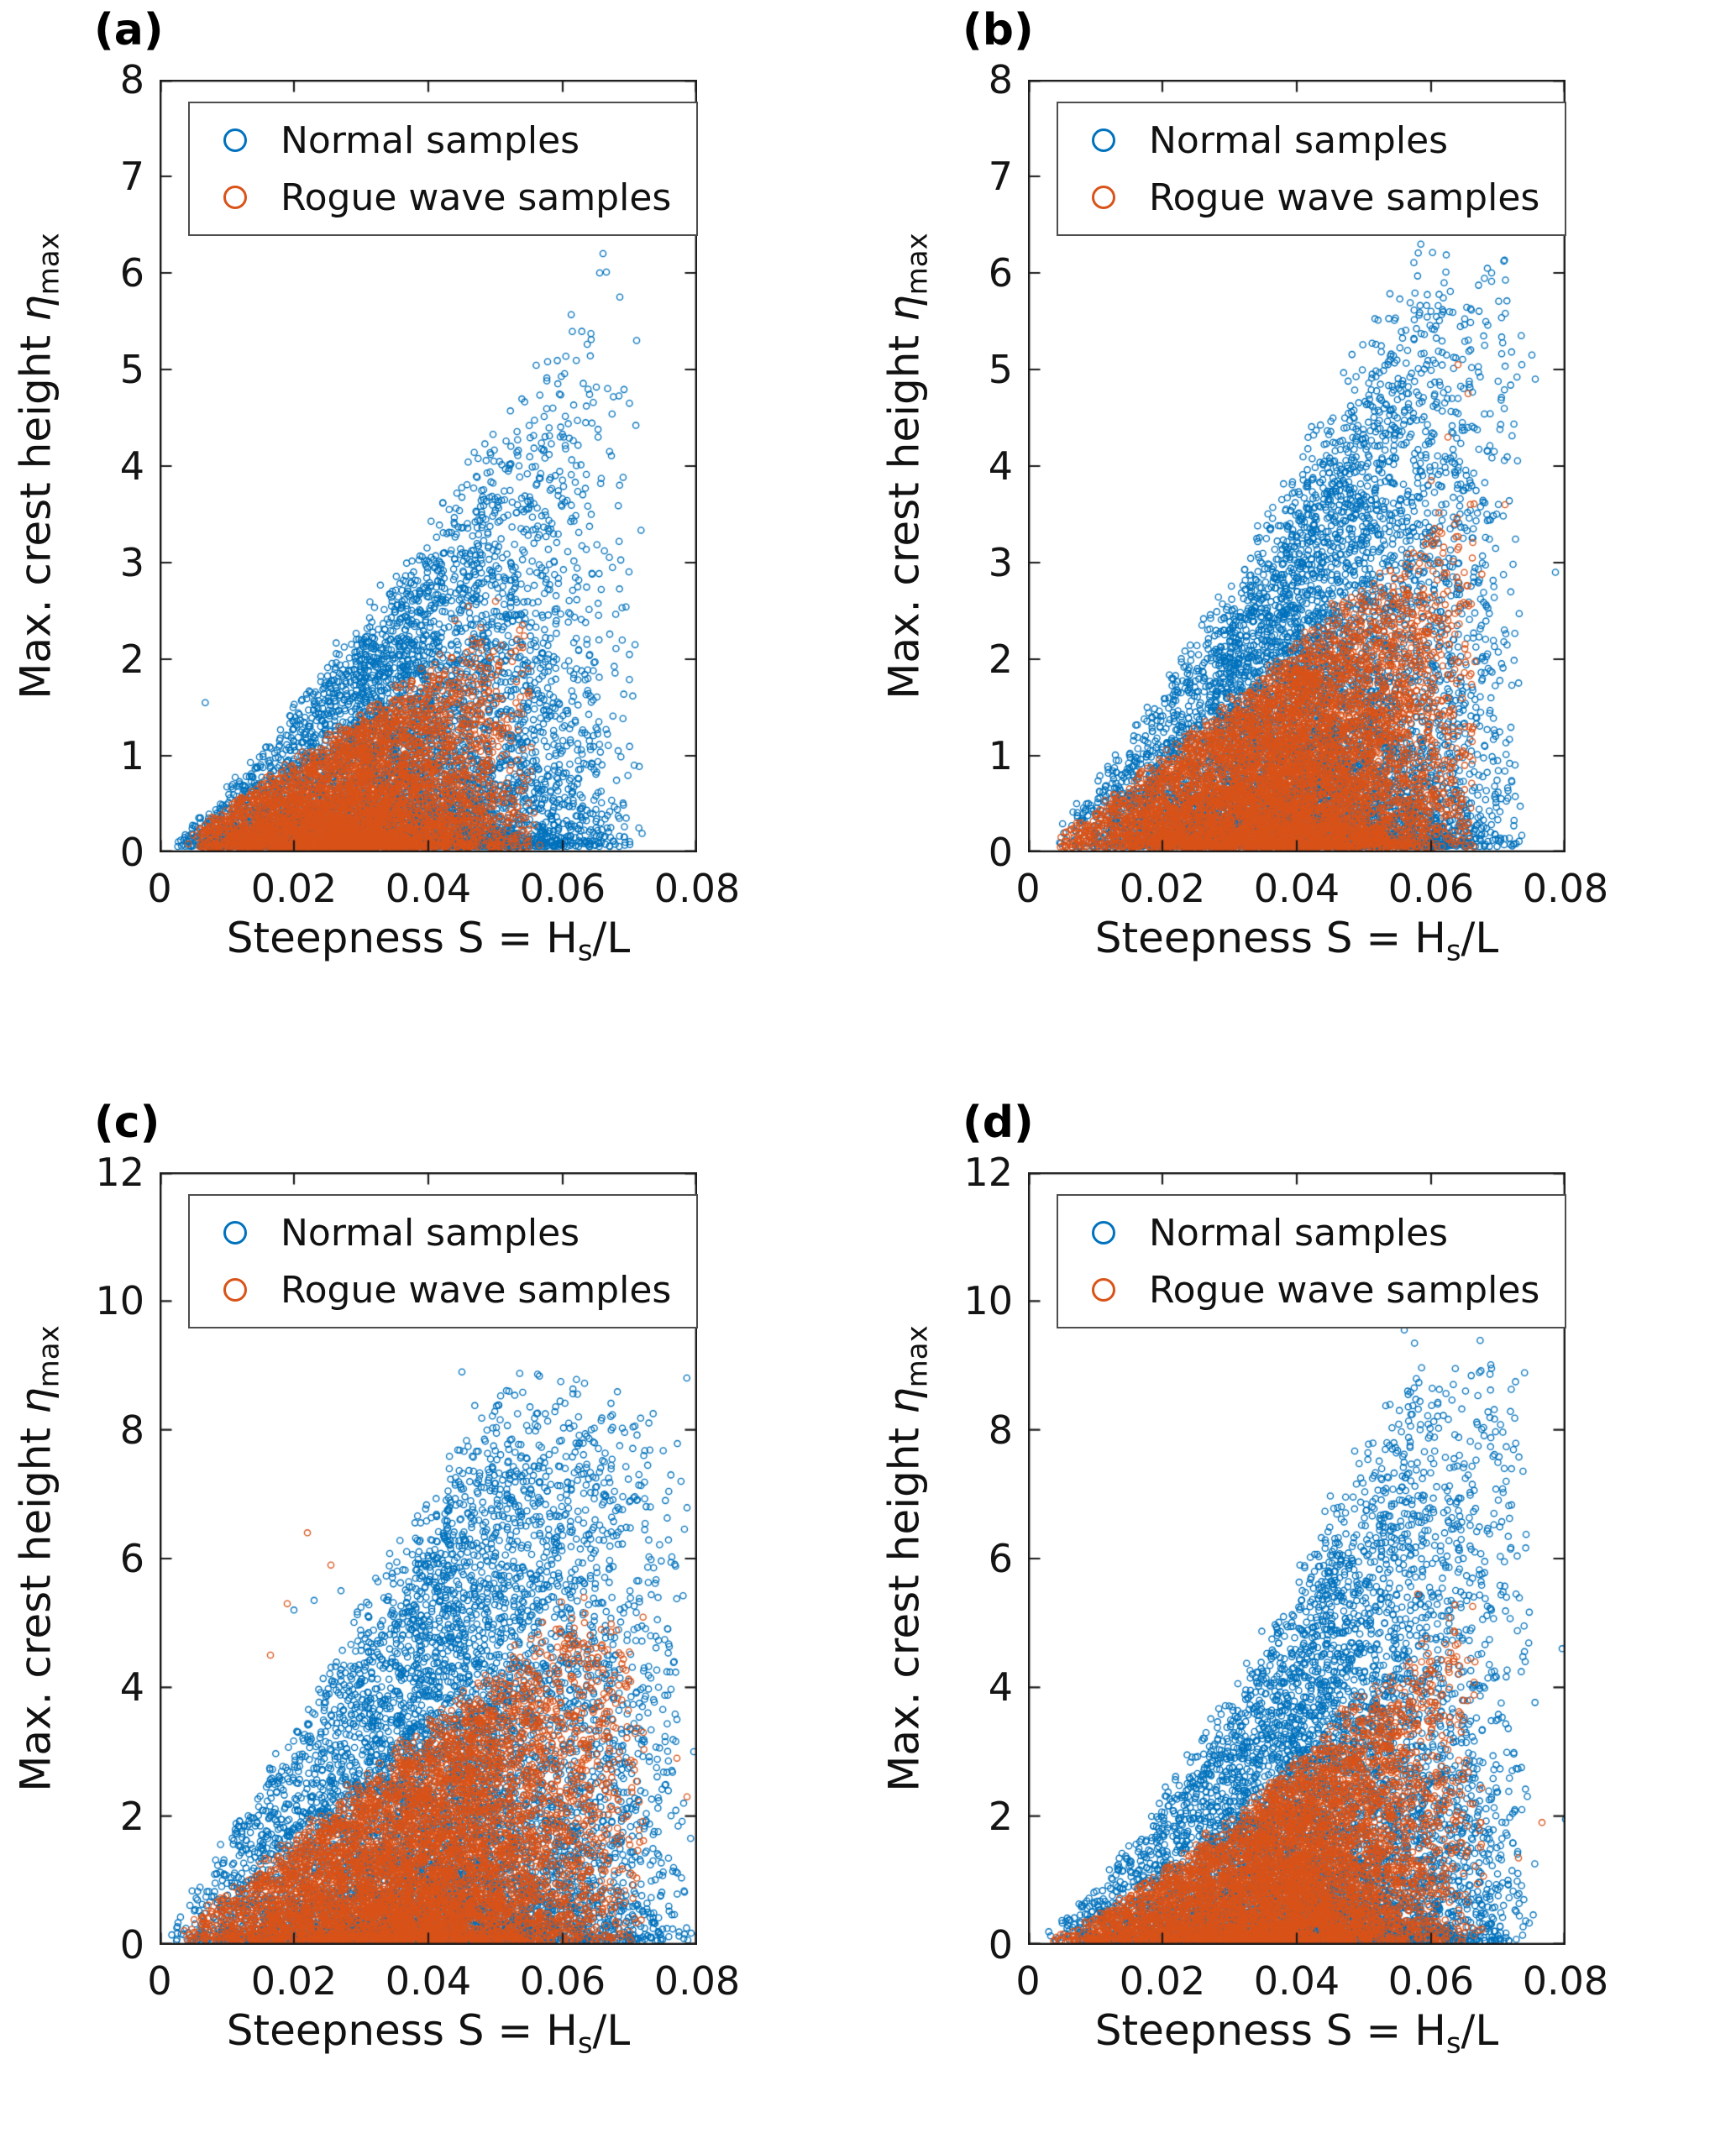 This screenshot has height=2138, width=1736. I want to click on panel-label-a: (a), so click(129, 30).